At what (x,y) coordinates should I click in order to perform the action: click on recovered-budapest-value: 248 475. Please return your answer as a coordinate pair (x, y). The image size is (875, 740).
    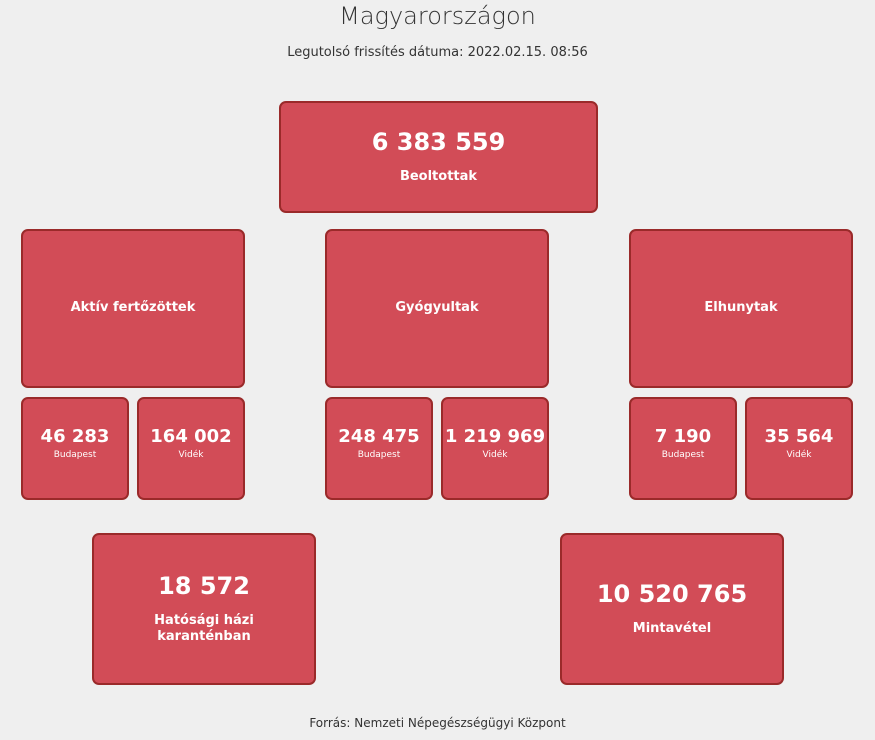
    Looking at the image, I should click on (379, 436).